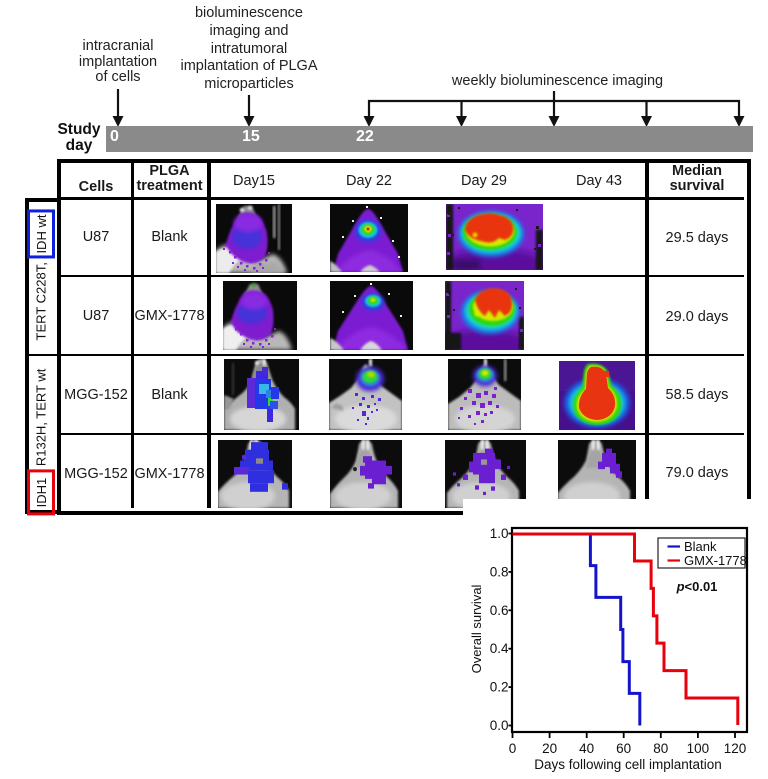  What do you see at coordinates (735, 748) in the screenshot?
I see `svg-text: 120` at bounding box center [735, 748].